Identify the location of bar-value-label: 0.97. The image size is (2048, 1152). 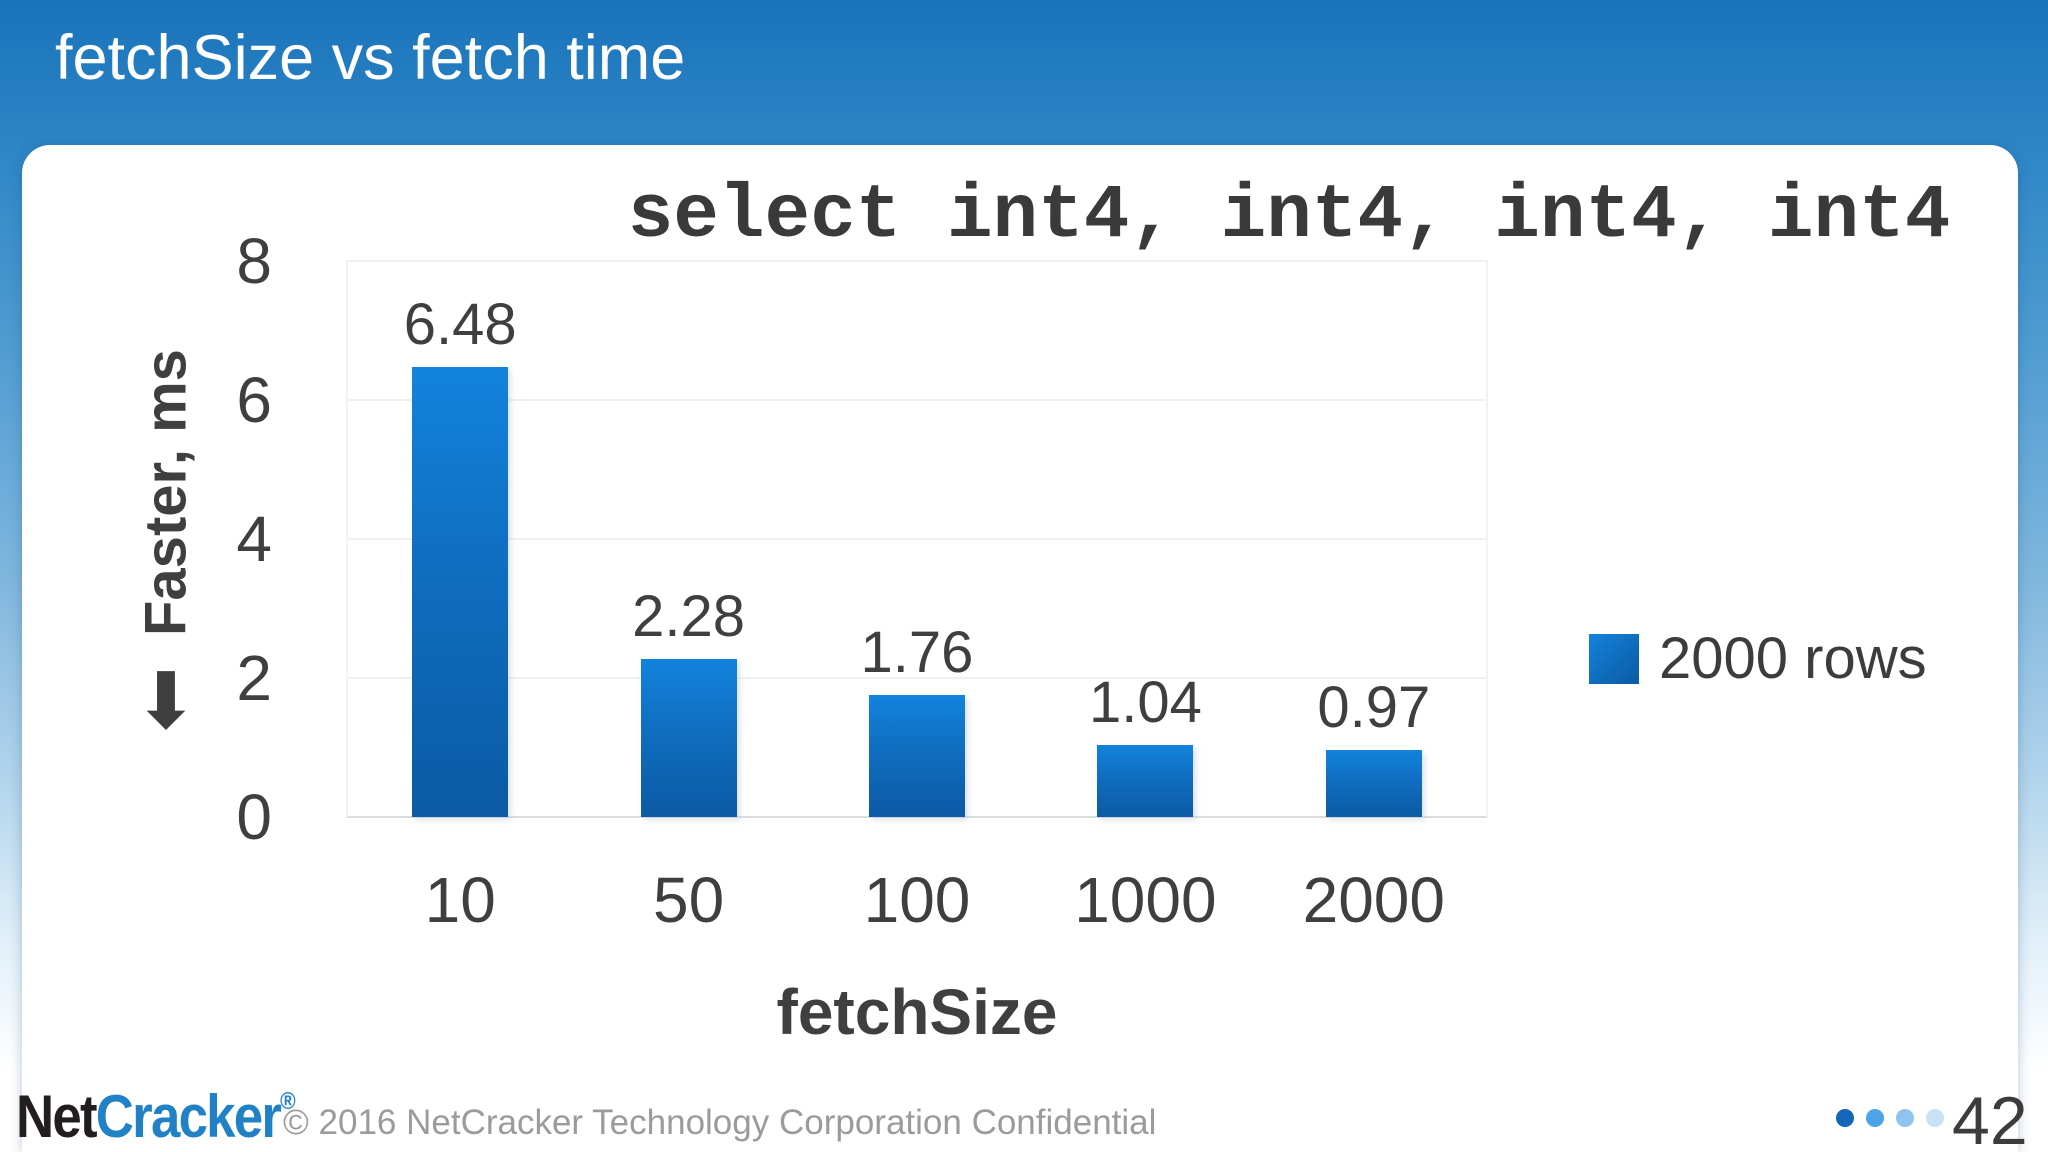
(1374, 707).